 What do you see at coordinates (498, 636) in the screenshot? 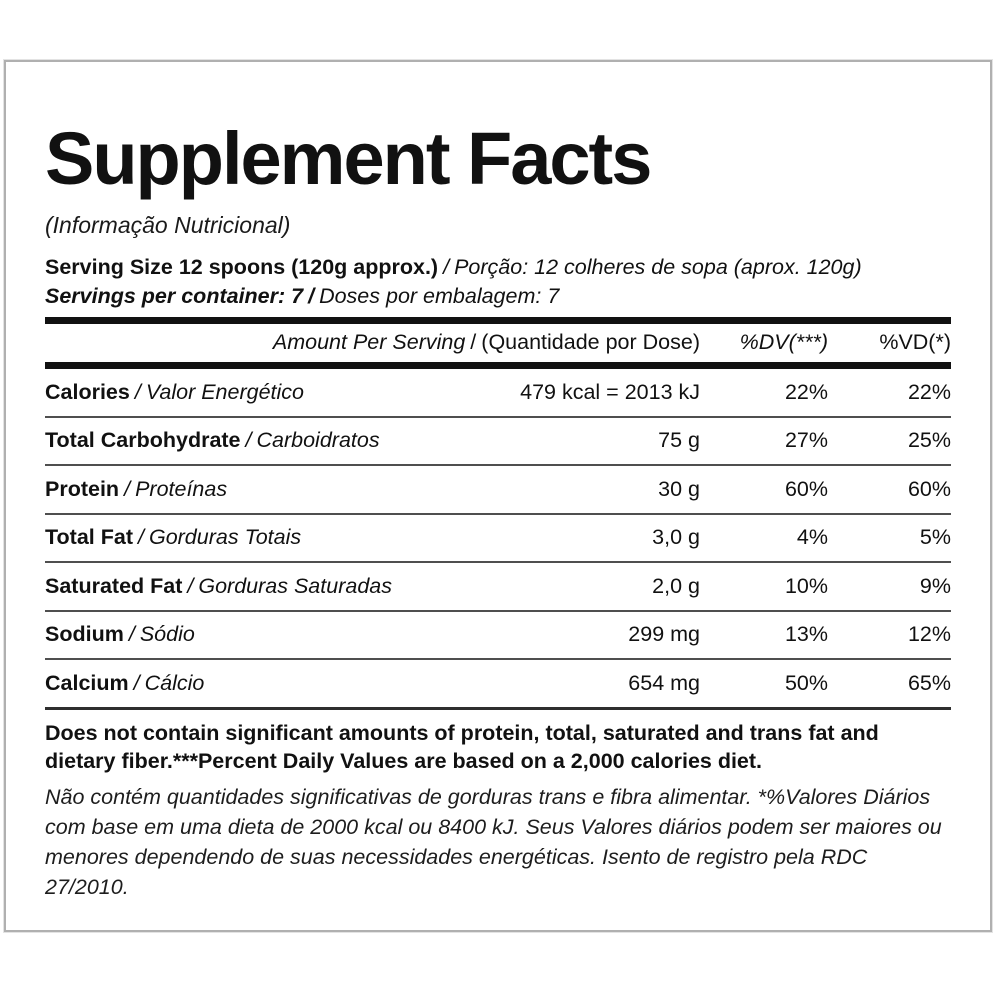
I see `table-row-sodium: Sodium / Sódio 299 mg 13% 12%` at bounding box center [498, 636].